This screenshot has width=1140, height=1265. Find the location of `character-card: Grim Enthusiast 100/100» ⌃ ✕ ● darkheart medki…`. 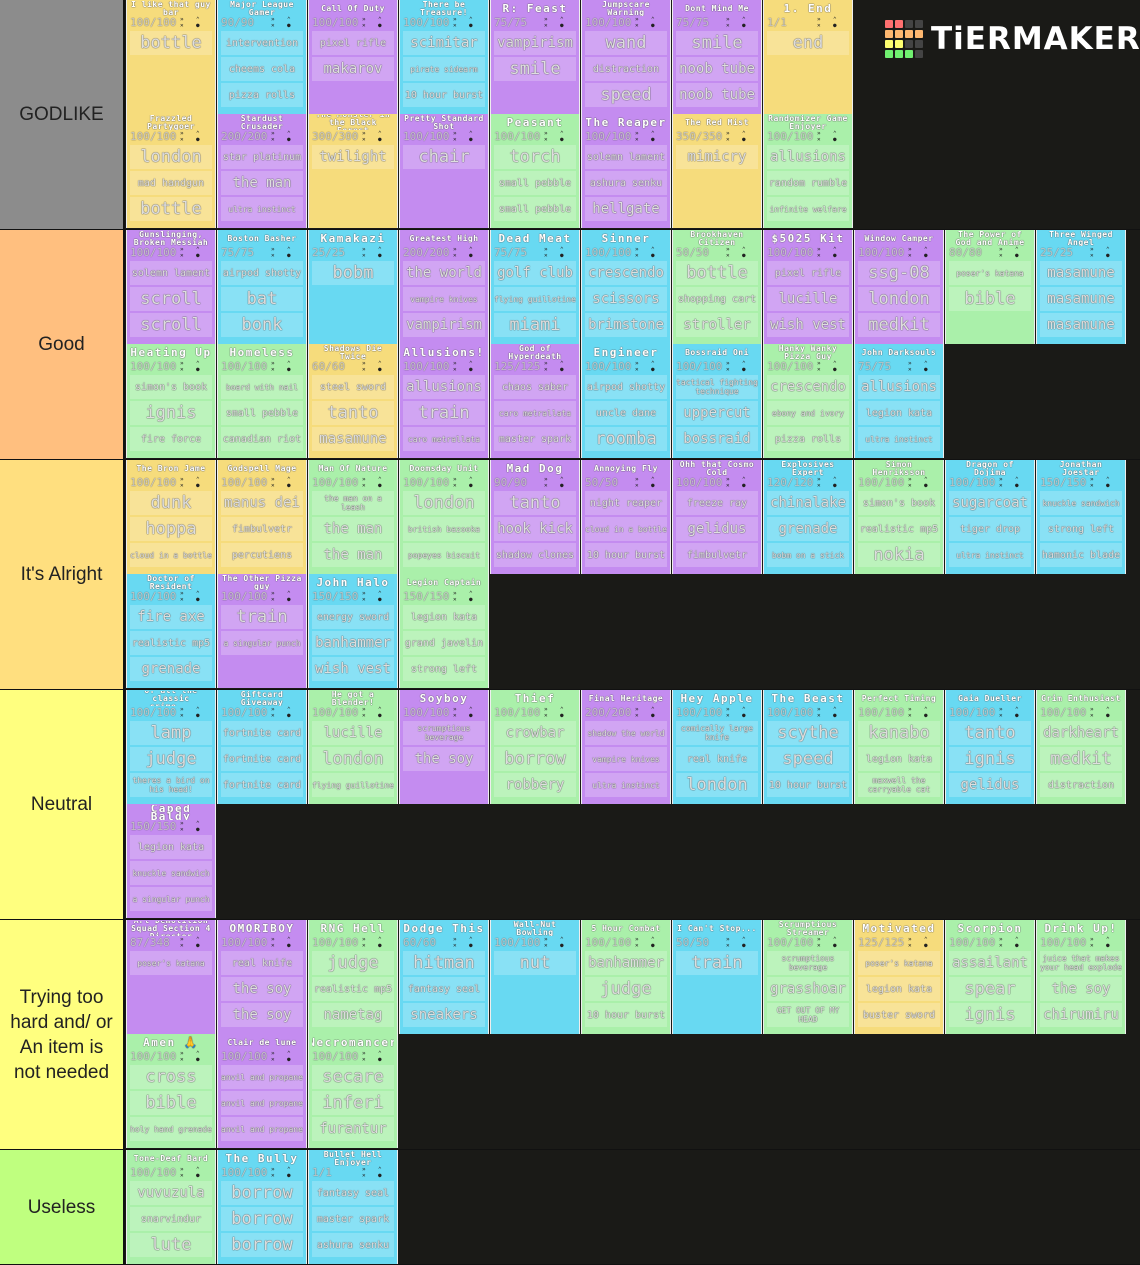

character-card: Grim Enthusiast 100/100» ⌃ ✕ ● darkheart medki… is located at coordinates (1081, 747).